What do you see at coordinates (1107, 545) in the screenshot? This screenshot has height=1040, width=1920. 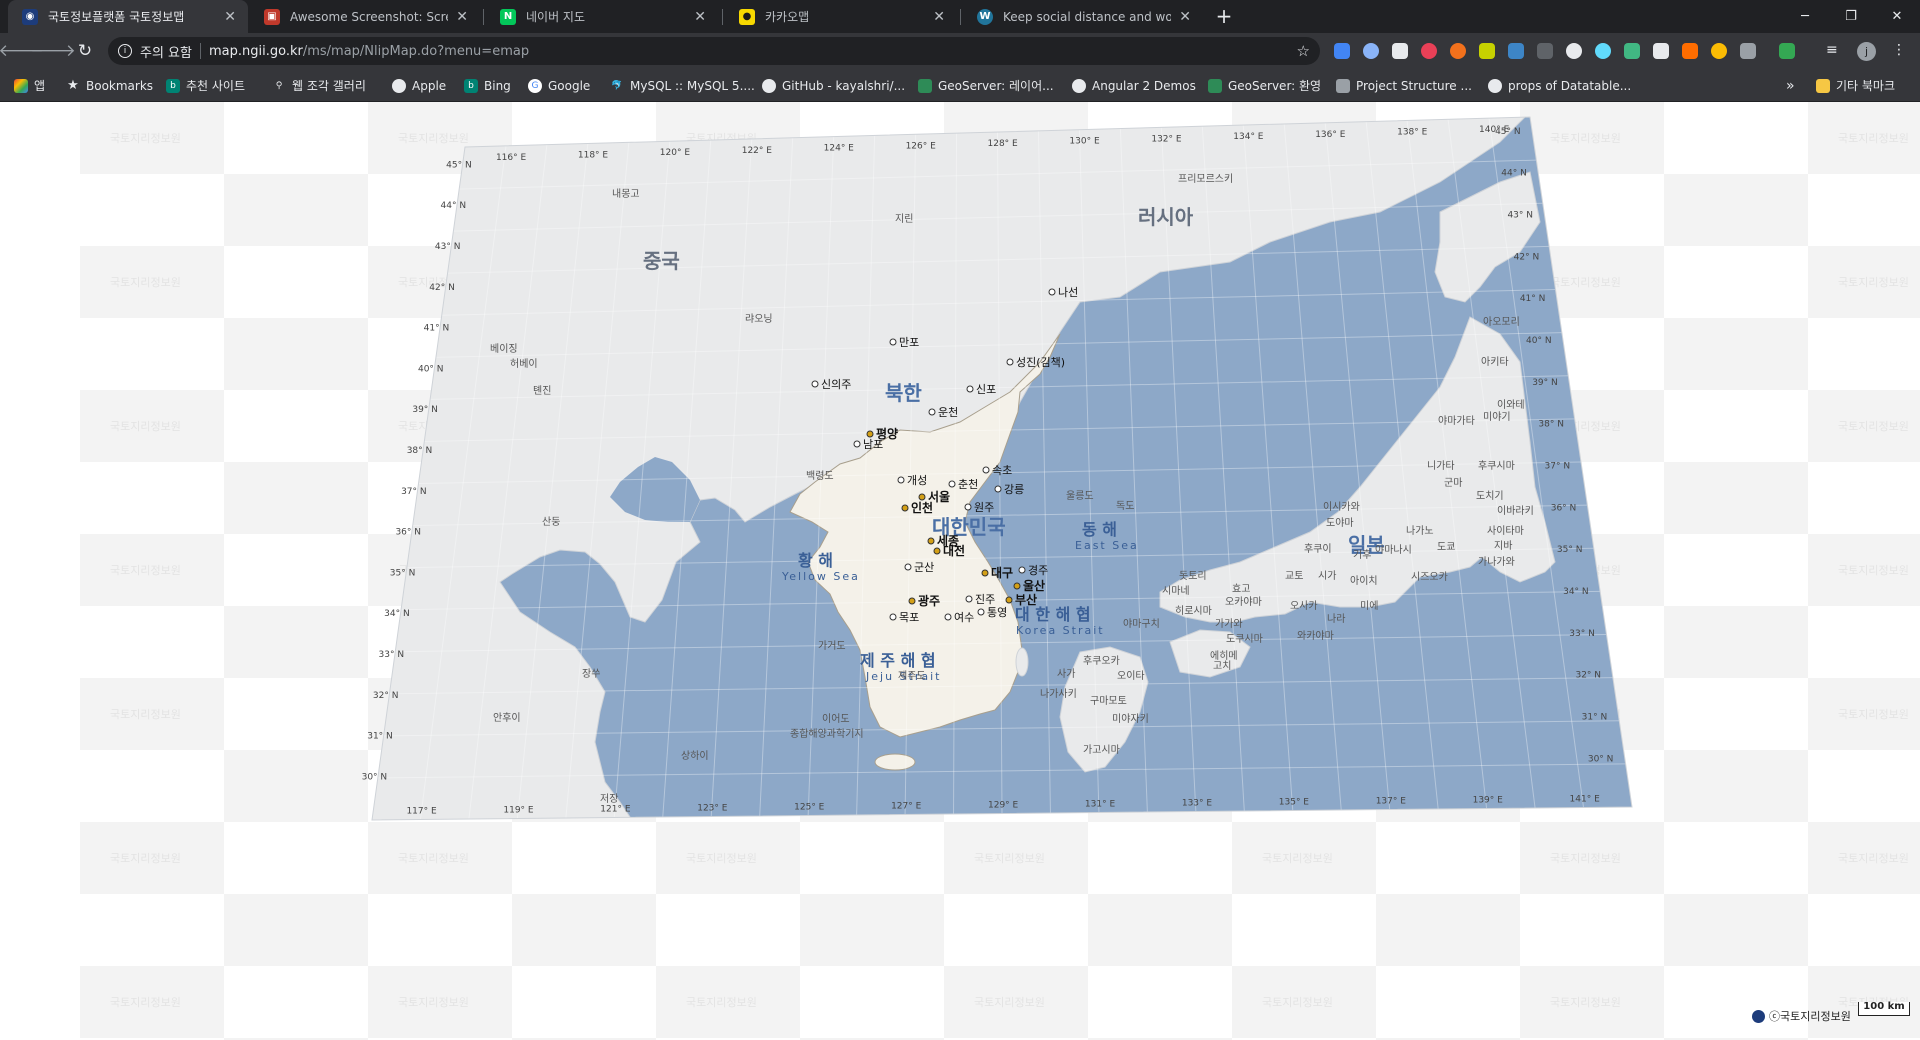 I see `sea-label-en: East Sea` at bounding box center [1107, 545].